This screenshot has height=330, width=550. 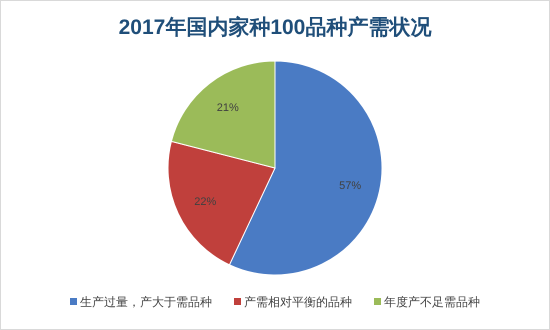 I want to click on legend-label: 年度产不足需品种, so click(x=432, y=302).